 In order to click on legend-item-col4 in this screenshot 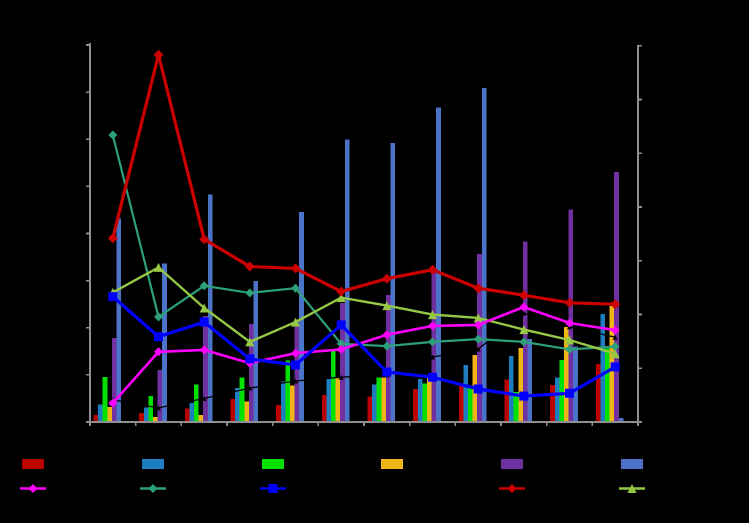, I will do `click(392, 476)`.